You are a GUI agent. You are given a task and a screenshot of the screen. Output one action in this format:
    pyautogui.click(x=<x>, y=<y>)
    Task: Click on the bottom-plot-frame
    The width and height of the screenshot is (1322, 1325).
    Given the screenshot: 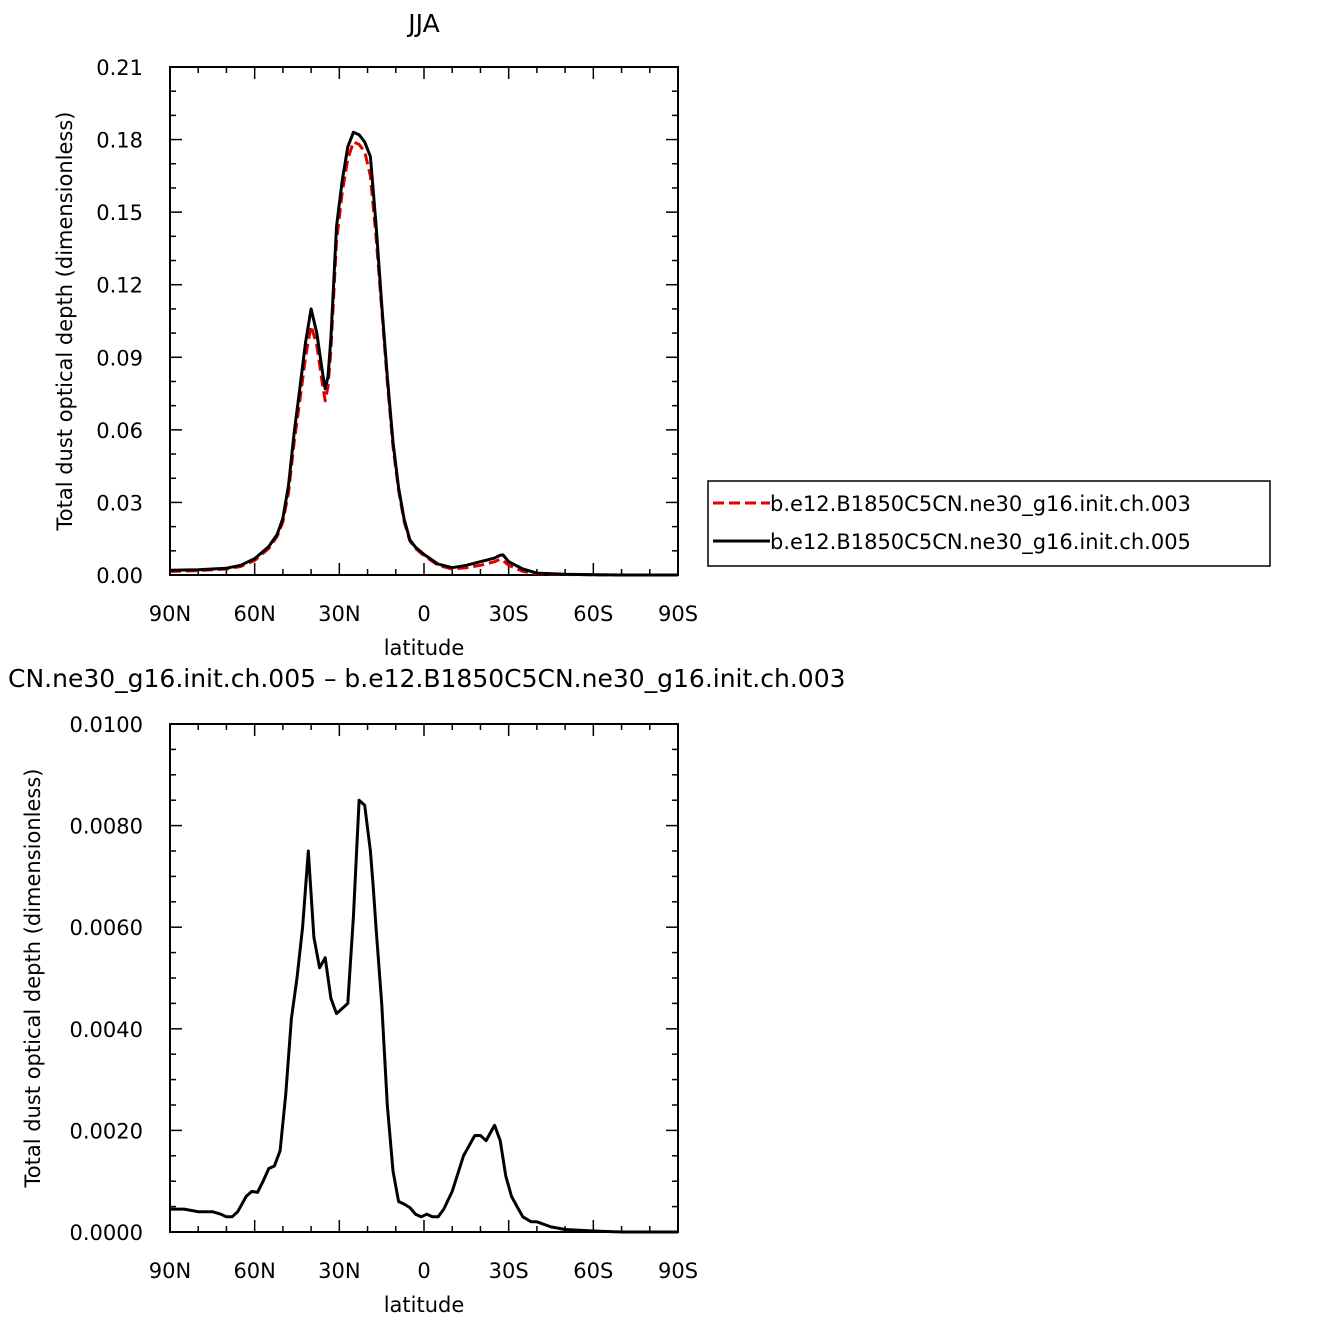 What is the action you would take?
    pyautogui.click(x=424, y=978)
    